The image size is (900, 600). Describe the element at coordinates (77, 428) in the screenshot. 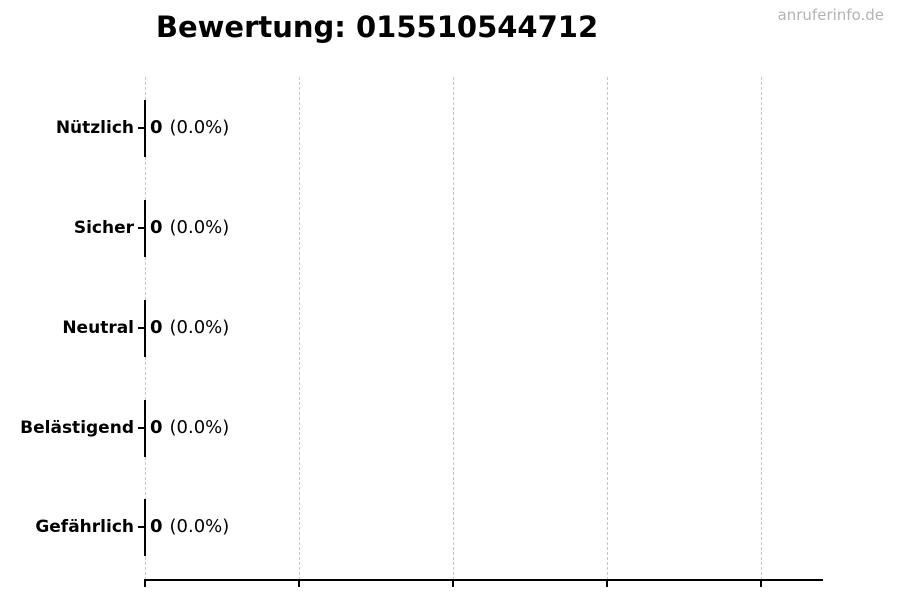

I see `category-label: Belästigend` at that location.